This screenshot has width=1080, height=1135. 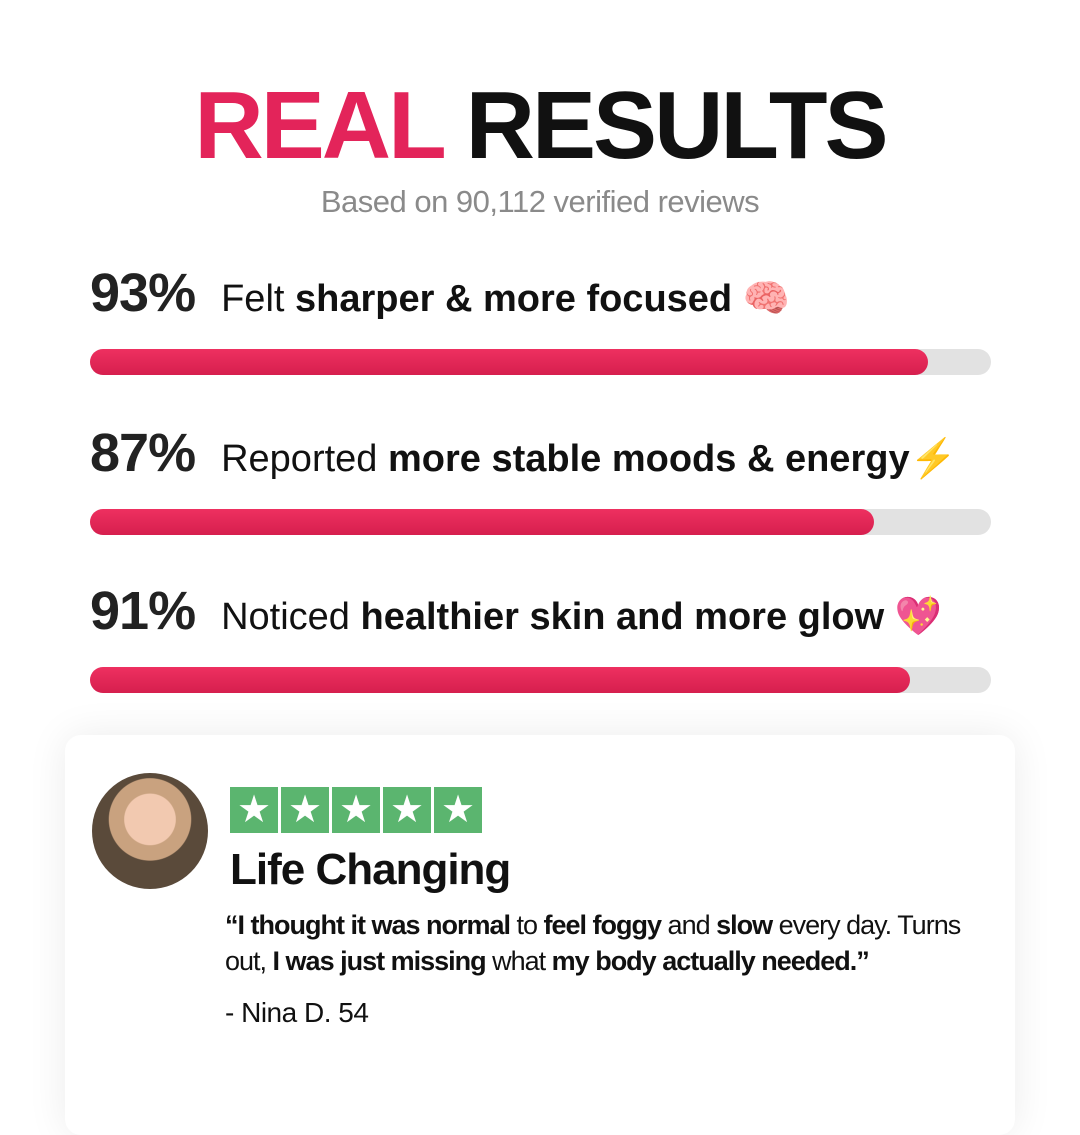 I want to click on quote-segment: I was just missing, so click(x=379, y=961).